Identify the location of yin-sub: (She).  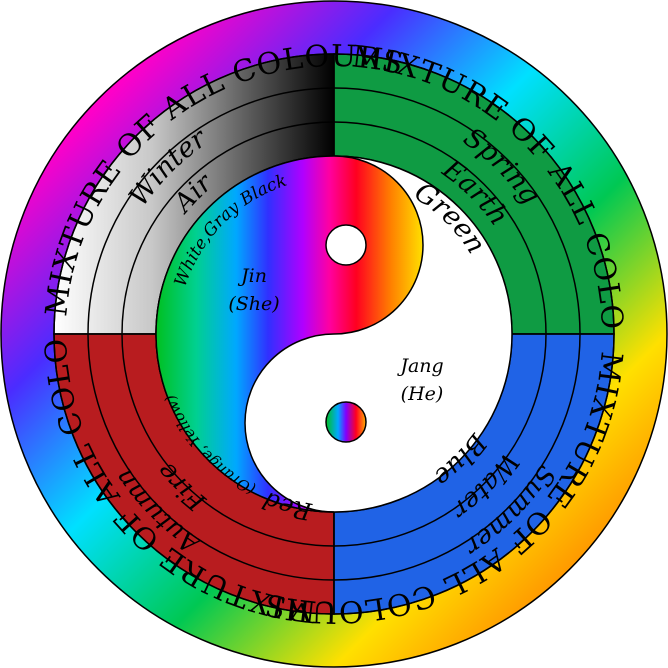
(253, 304).